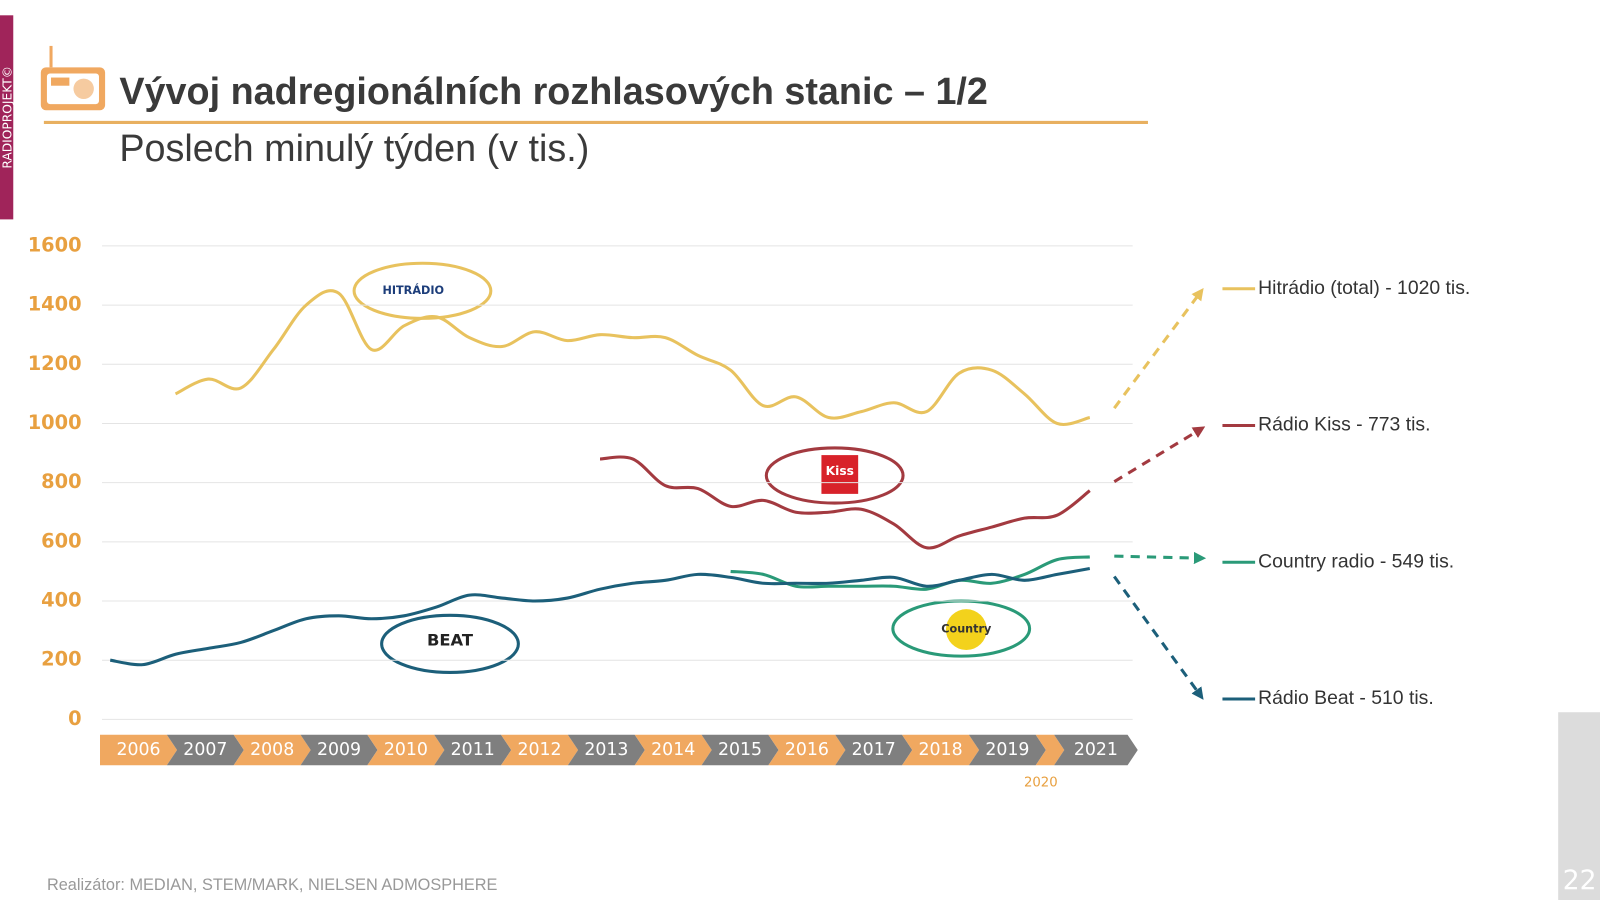 This screenshot has height=904, width=1600. I want to click on subtitle: Poslech minulý týden (v tis.), so click(354, 148).